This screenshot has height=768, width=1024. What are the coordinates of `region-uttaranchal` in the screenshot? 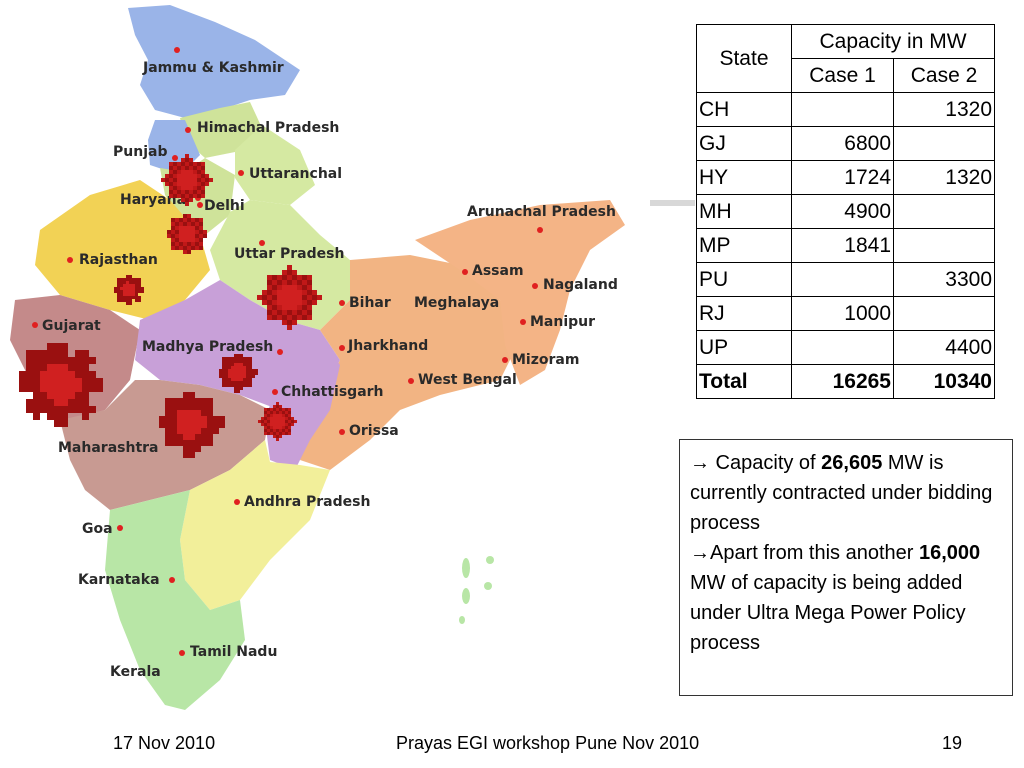 It's located at (275, 165).